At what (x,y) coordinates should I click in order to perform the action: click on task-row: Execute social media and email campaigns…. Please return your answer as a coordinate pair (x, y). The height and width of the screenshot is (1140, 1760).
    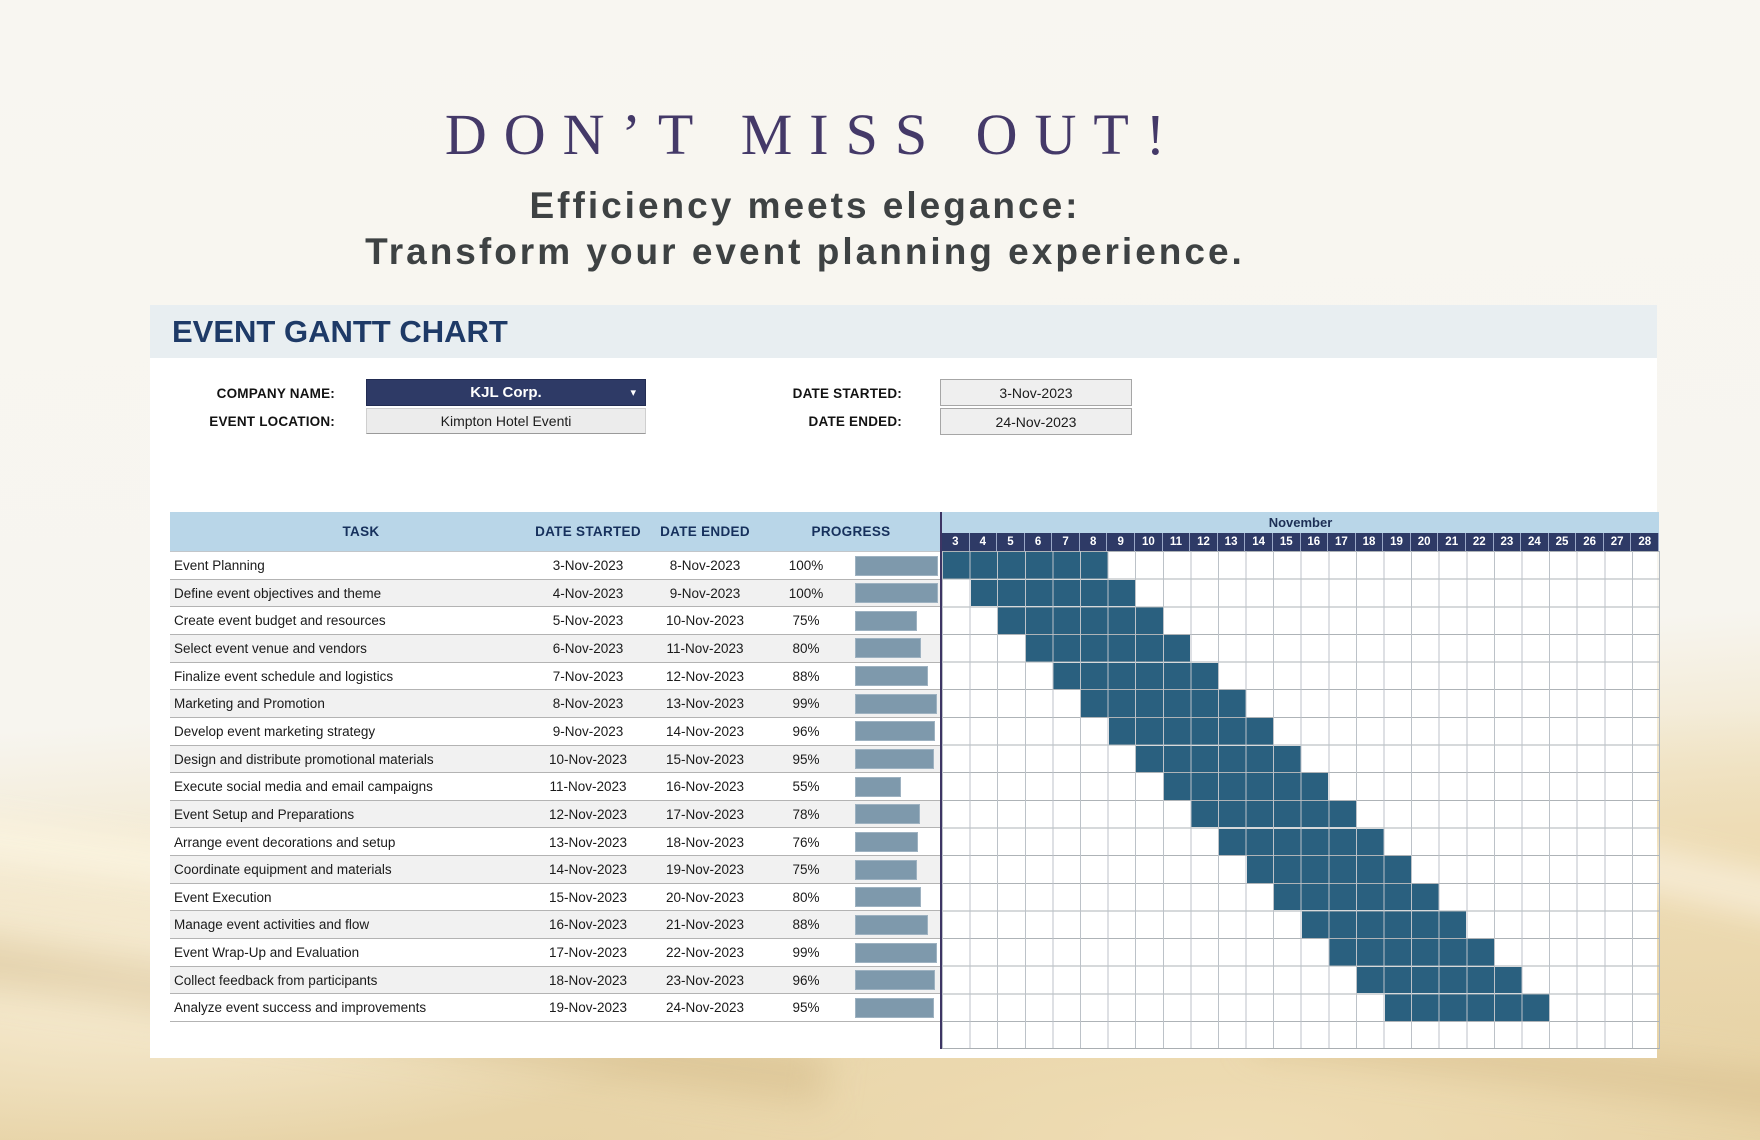
    Looking at the image, I should click on (555, 787).